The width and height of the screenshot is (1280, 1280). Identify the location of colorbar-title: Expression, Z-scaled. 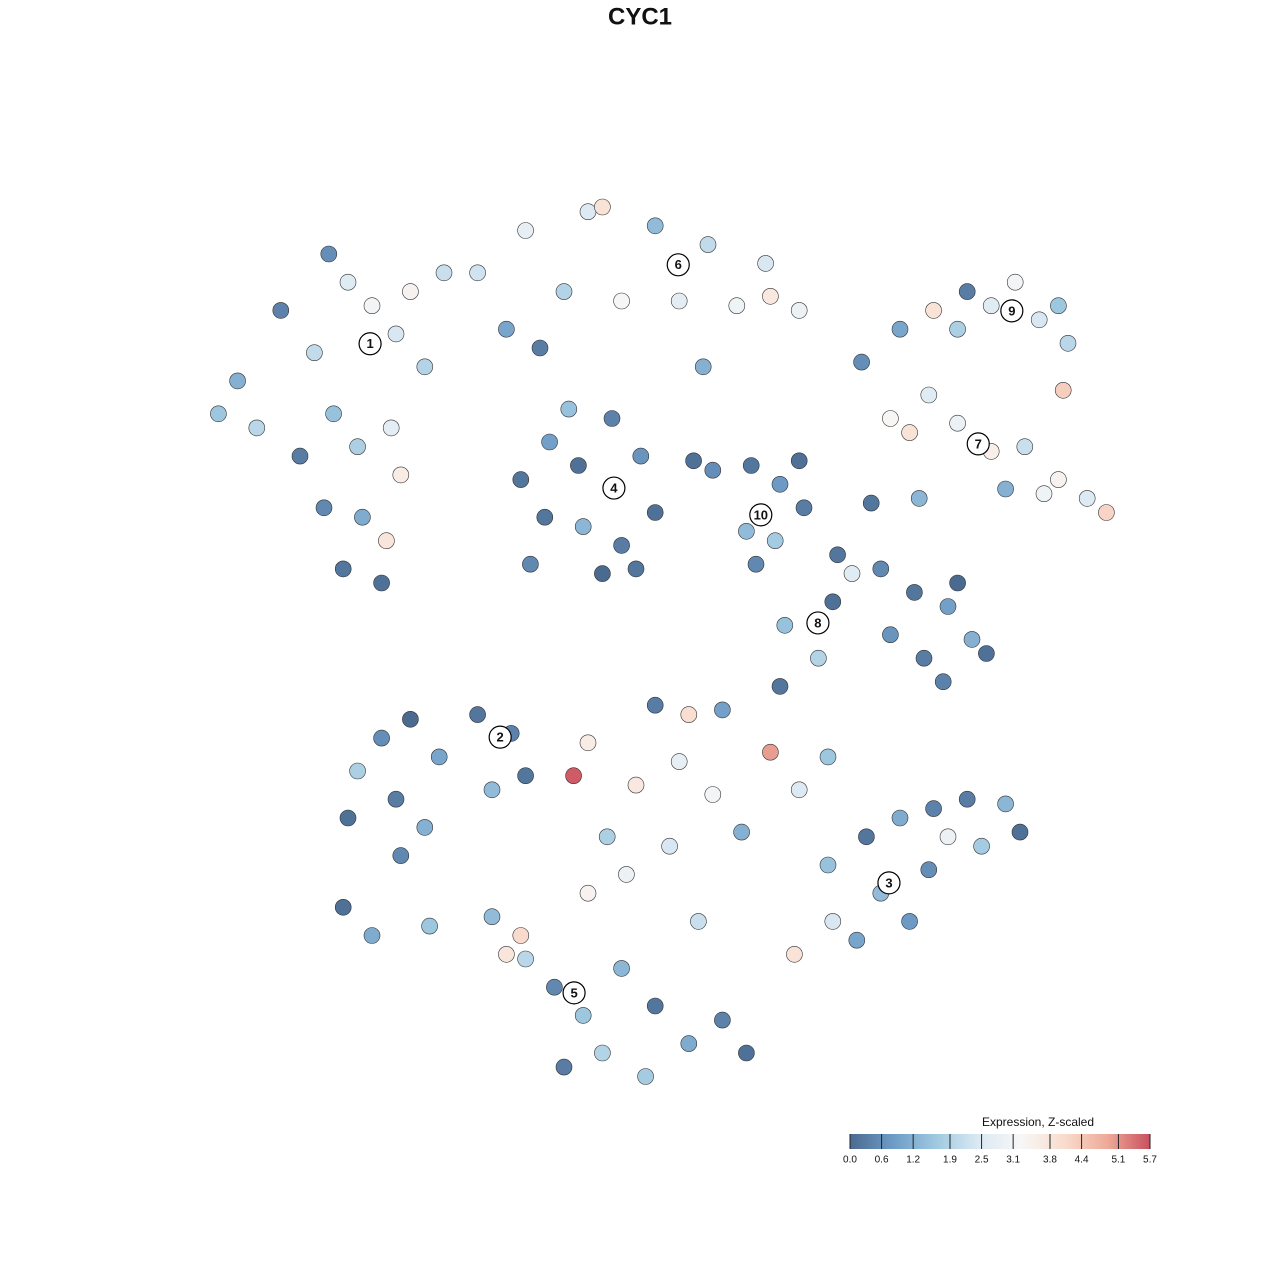
(1038, 1122).